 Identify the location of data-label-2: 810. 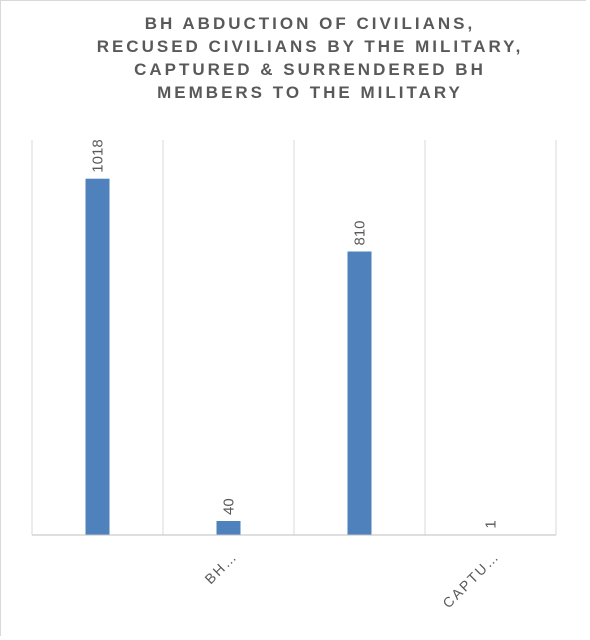
(360, 232).